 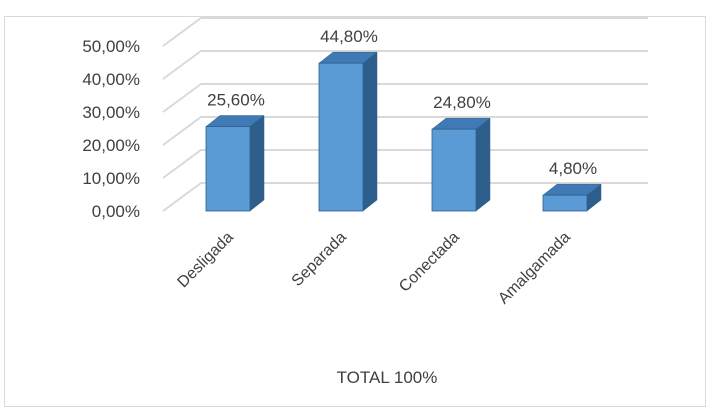 What do you see at coordinates (111, 129) in the screenshot?
I see `y-axis-ticks: 0,00% 10,00% 20,00% 30,00% 40,00% 50,00%` at bounding box center [111, 129].